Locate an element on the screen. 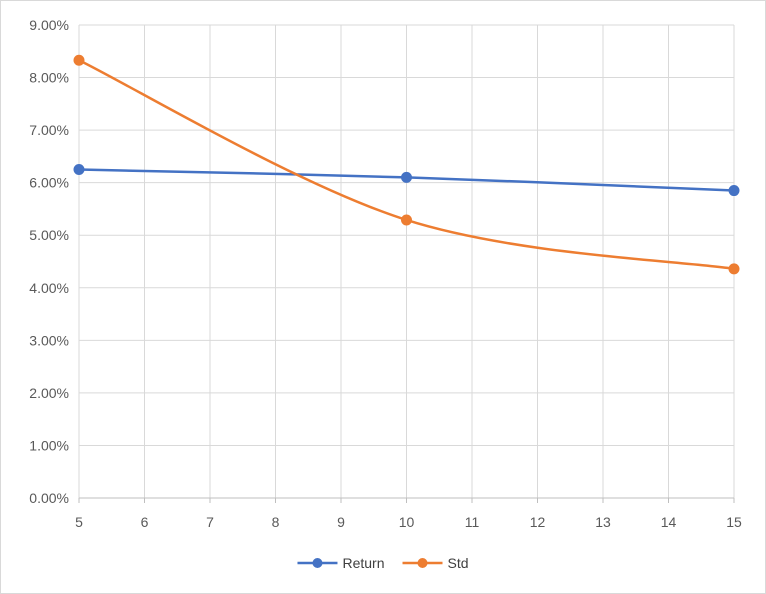  legend-label: Std is located at coordinates (458, 563).